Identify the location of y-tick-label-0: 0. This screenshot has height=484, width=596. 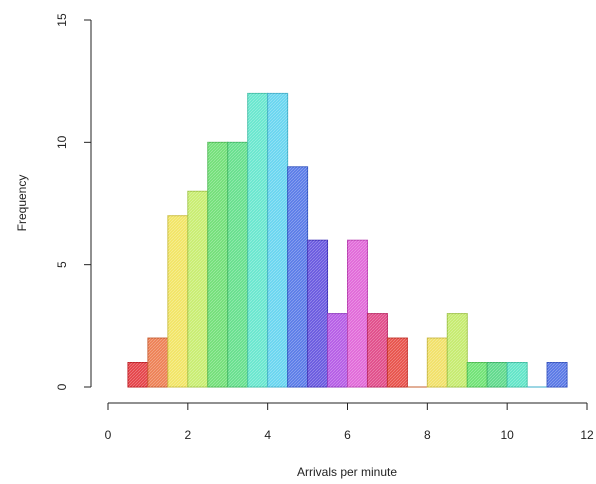
(62, 386).